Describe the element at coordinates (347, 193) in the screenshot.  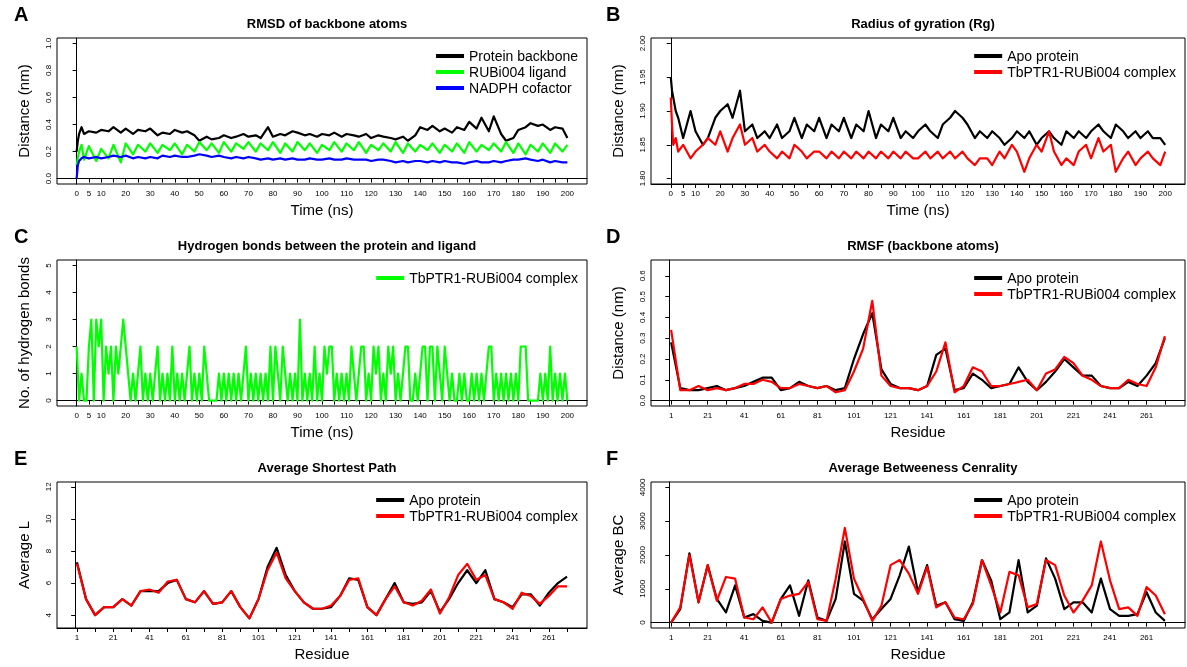
I see `x-tick-label: 110` at that location.